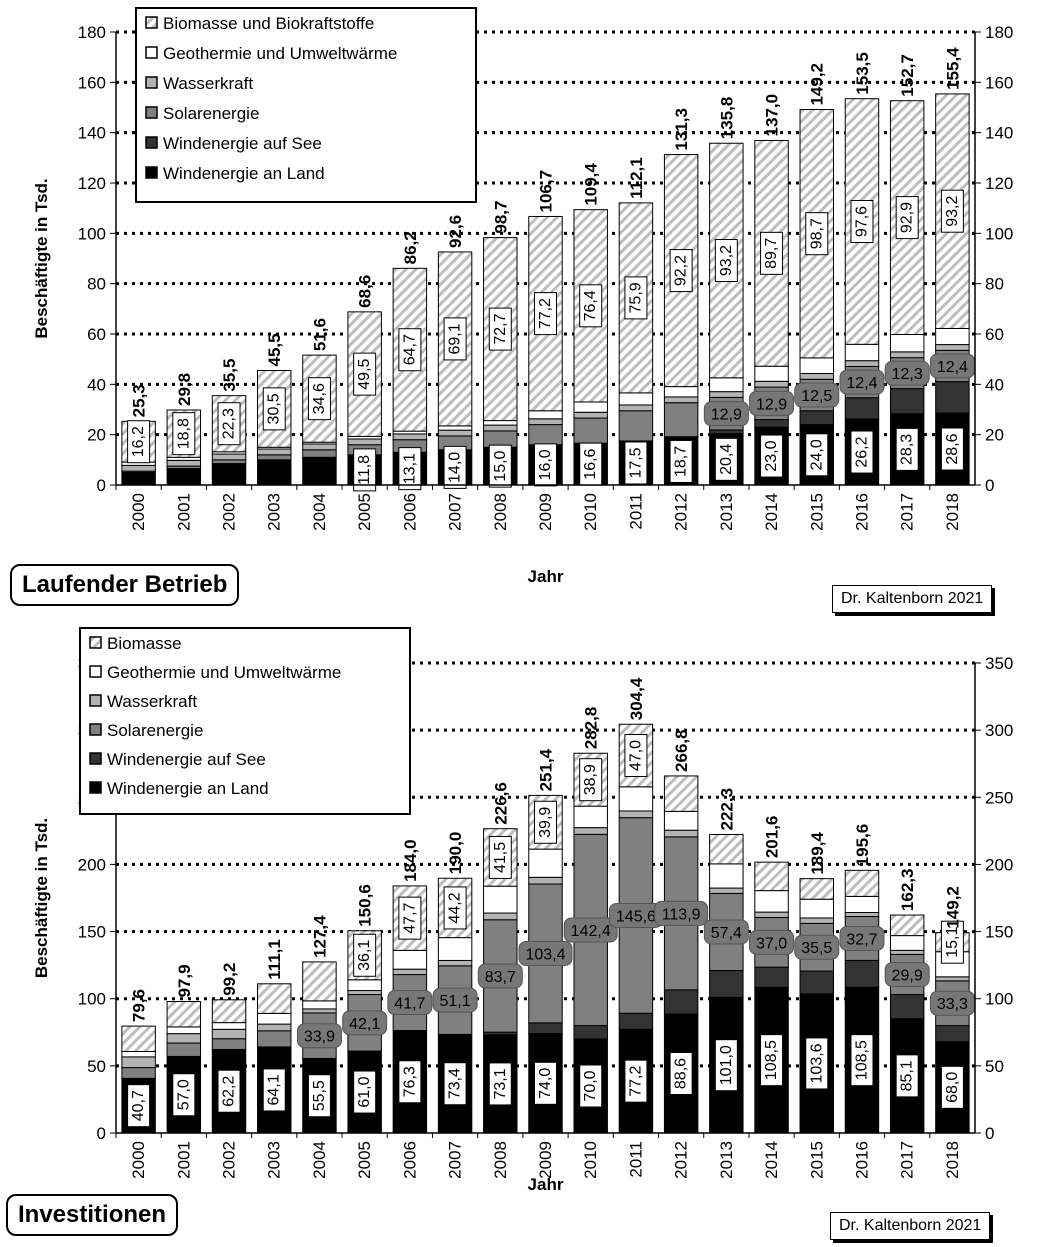 The height and width of the screenshot is (1247, 1040). Describe the element at coordinates (138, 441) in the screenshot. I see `data-label: 16,2` at that location.